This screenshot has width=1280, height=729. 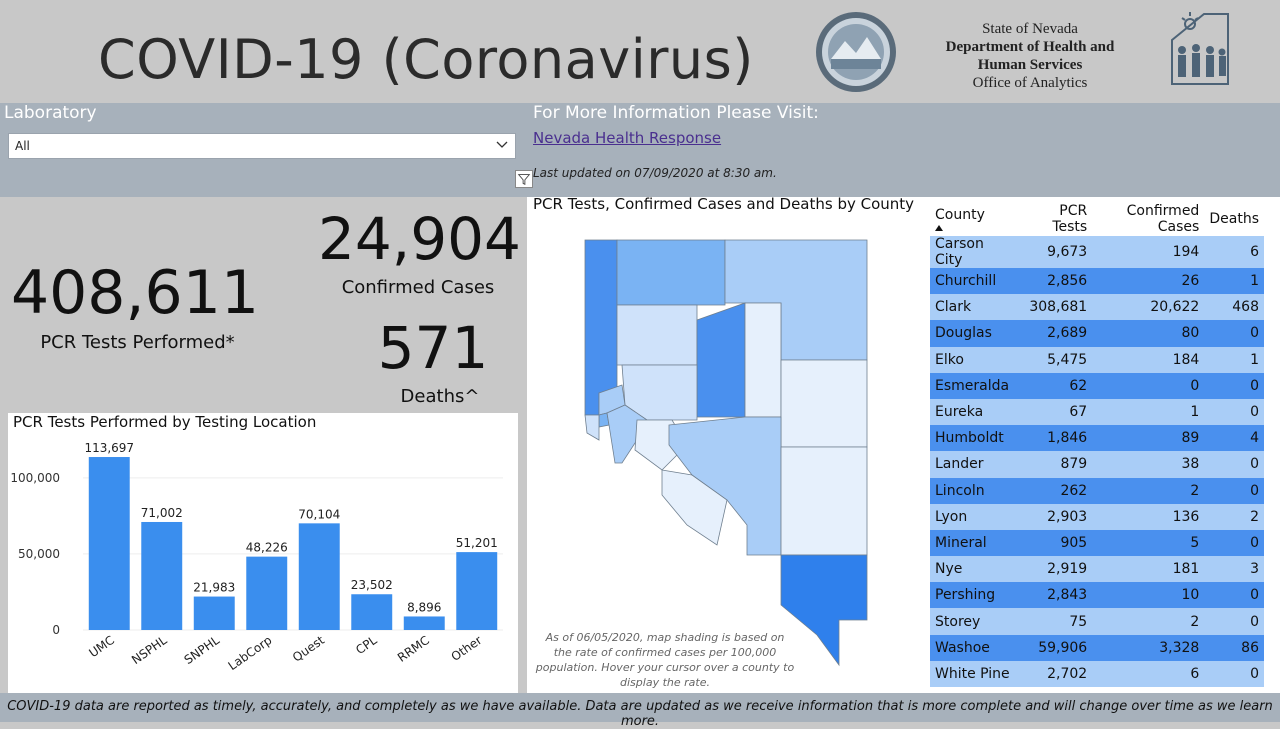 I want to click on county-white-pine, so click(x=824, y=403).